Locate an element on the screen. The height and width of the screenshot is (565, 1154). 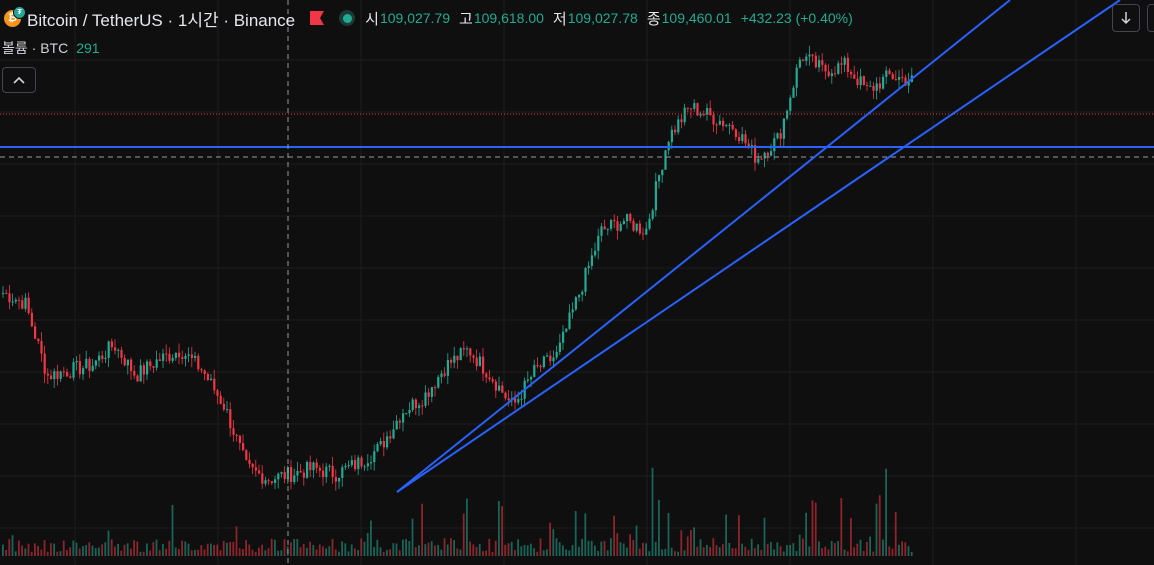
symbol-title: Bitcoin / TetherUS · 1시간 · Binance is located at coordinates (161, 20).